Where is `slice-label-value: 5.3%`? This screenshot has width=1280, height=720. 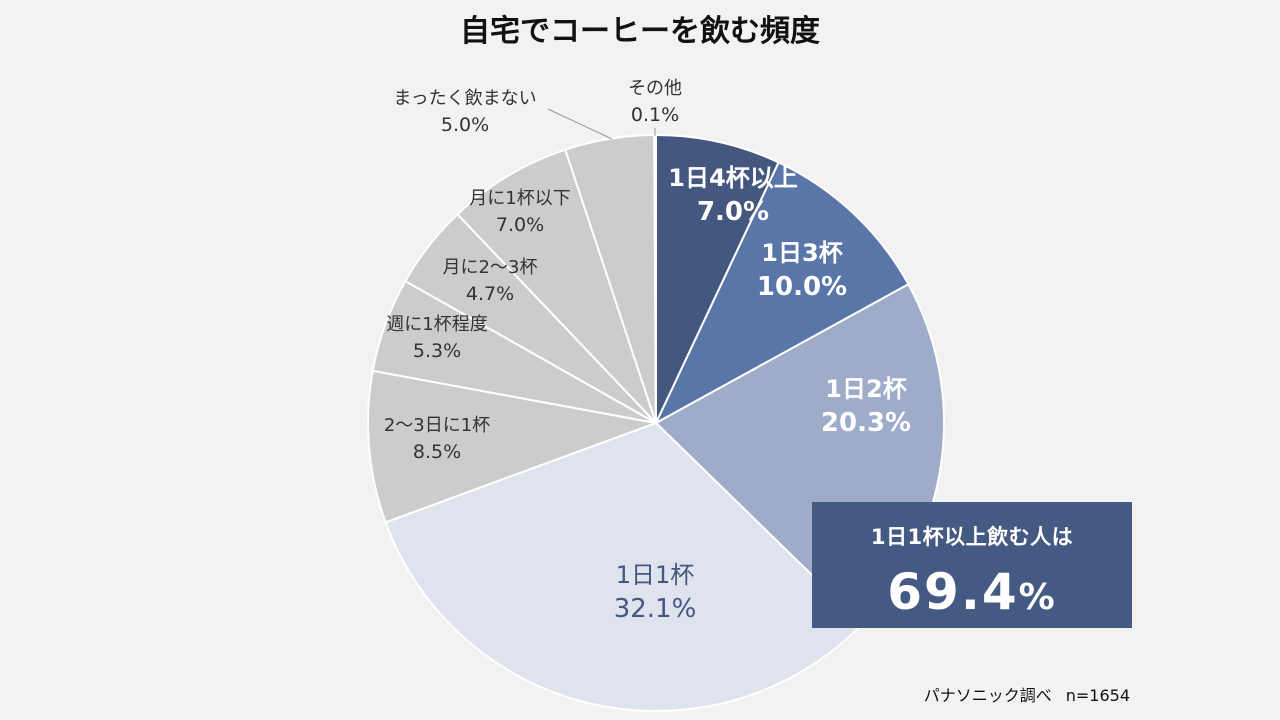 slice-label-value: 5.3% is located at coordinates (437, 351).